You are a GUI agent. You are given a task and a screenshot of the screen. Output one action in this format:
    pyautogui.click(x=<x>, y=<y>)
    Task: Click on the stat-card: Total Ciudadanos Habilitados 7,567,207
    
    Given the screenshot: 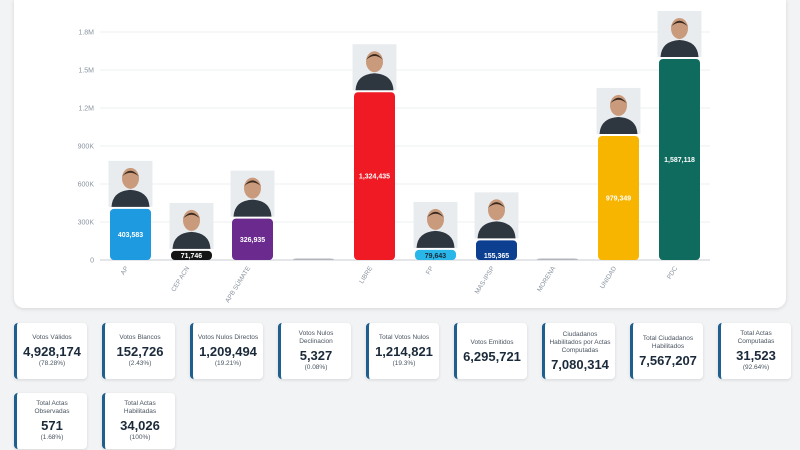 What is the action you would take?
    pyautogui.click(x=666, y=351)
    